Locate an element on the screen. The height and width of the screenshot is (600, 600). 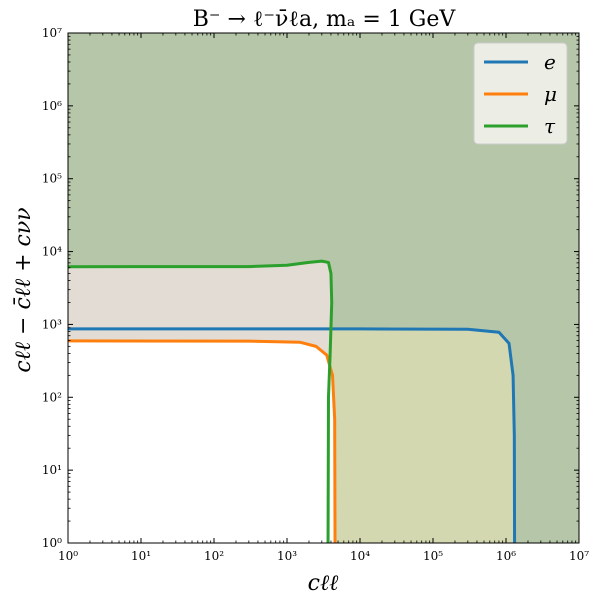
y-tick-label: 10³ is located at coordinates (52, 324).